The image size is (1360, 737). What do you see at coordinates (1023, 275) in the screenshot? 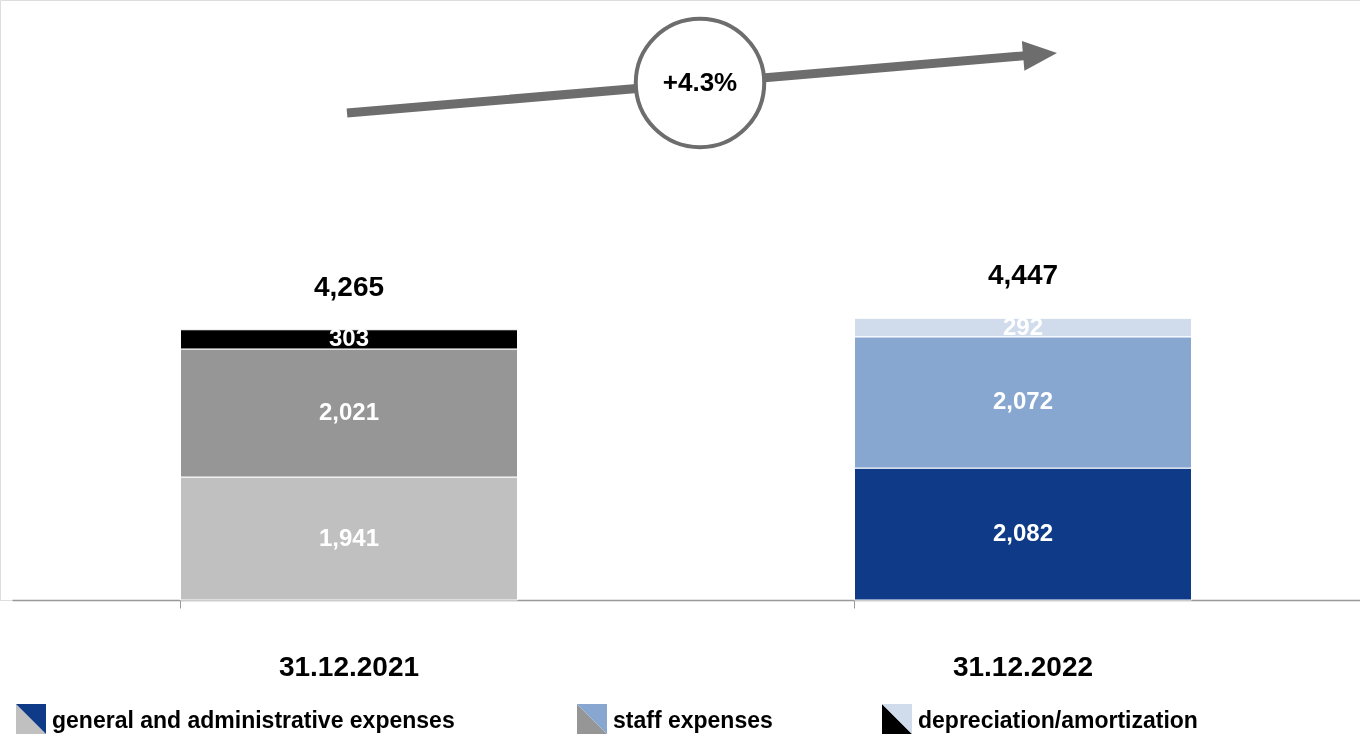
I see `total-label: 4,447` at bounding box center [1023, 275].